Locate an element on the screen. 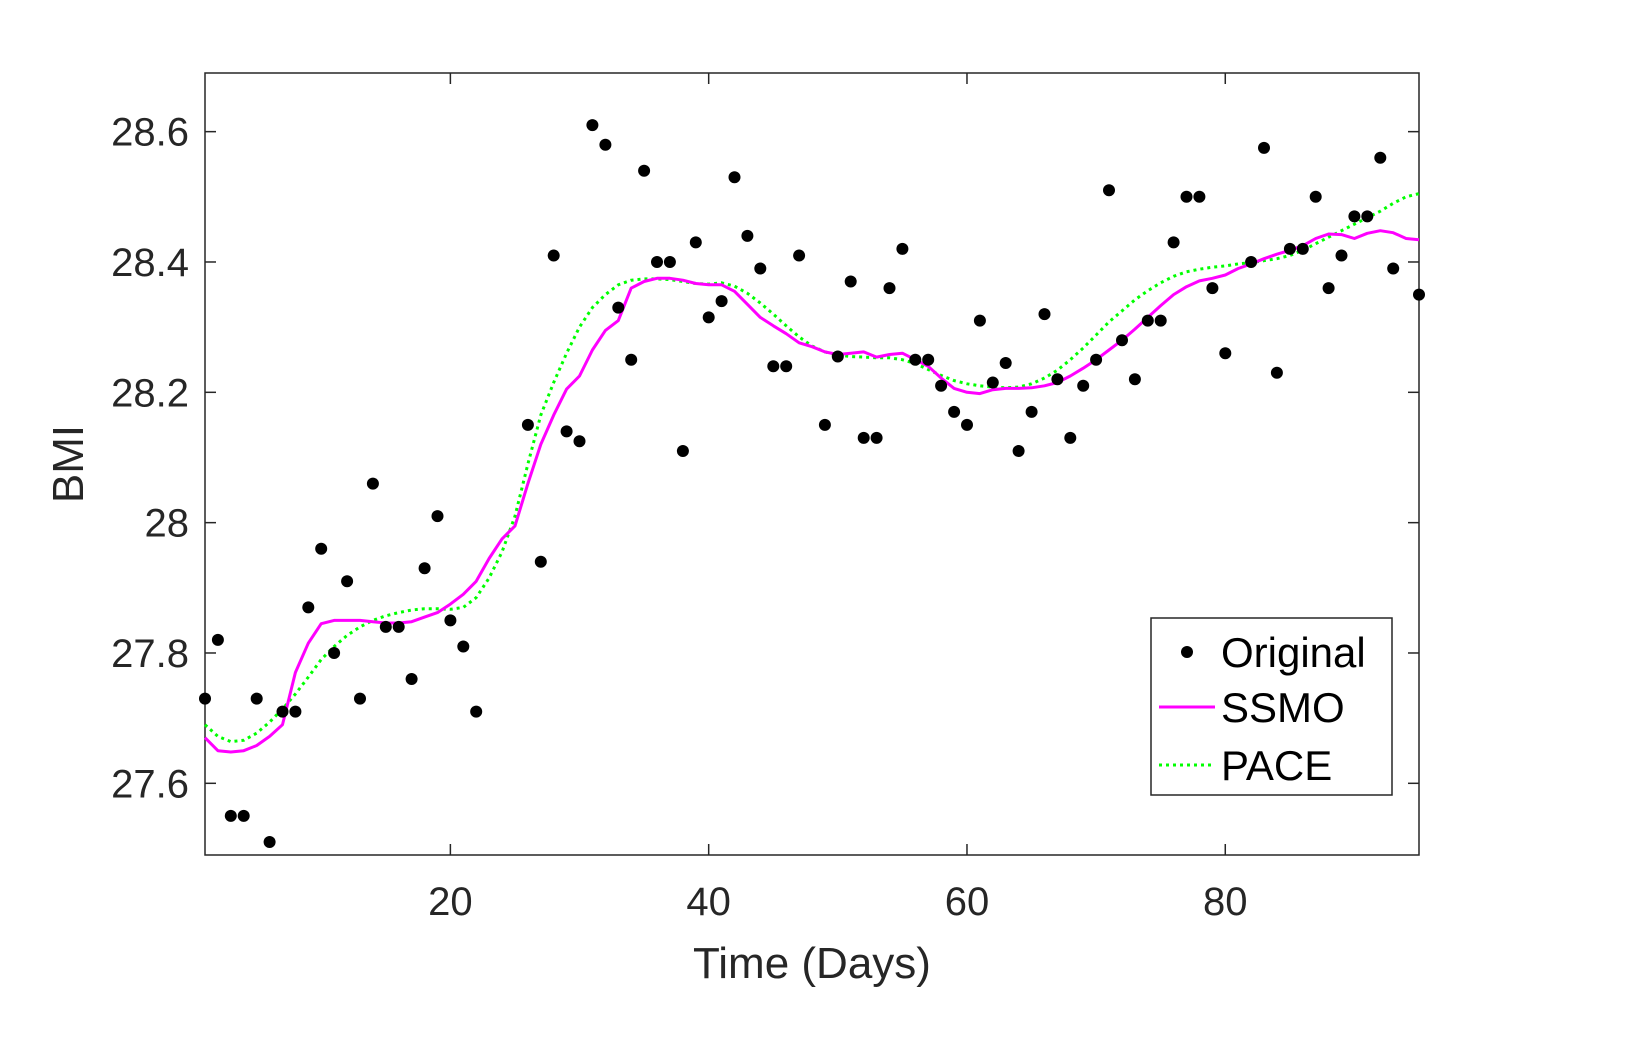 This screenshot has height=1042, width=1650. legend-label-ssmo: SSMO is located at coordinates (1283, 707).